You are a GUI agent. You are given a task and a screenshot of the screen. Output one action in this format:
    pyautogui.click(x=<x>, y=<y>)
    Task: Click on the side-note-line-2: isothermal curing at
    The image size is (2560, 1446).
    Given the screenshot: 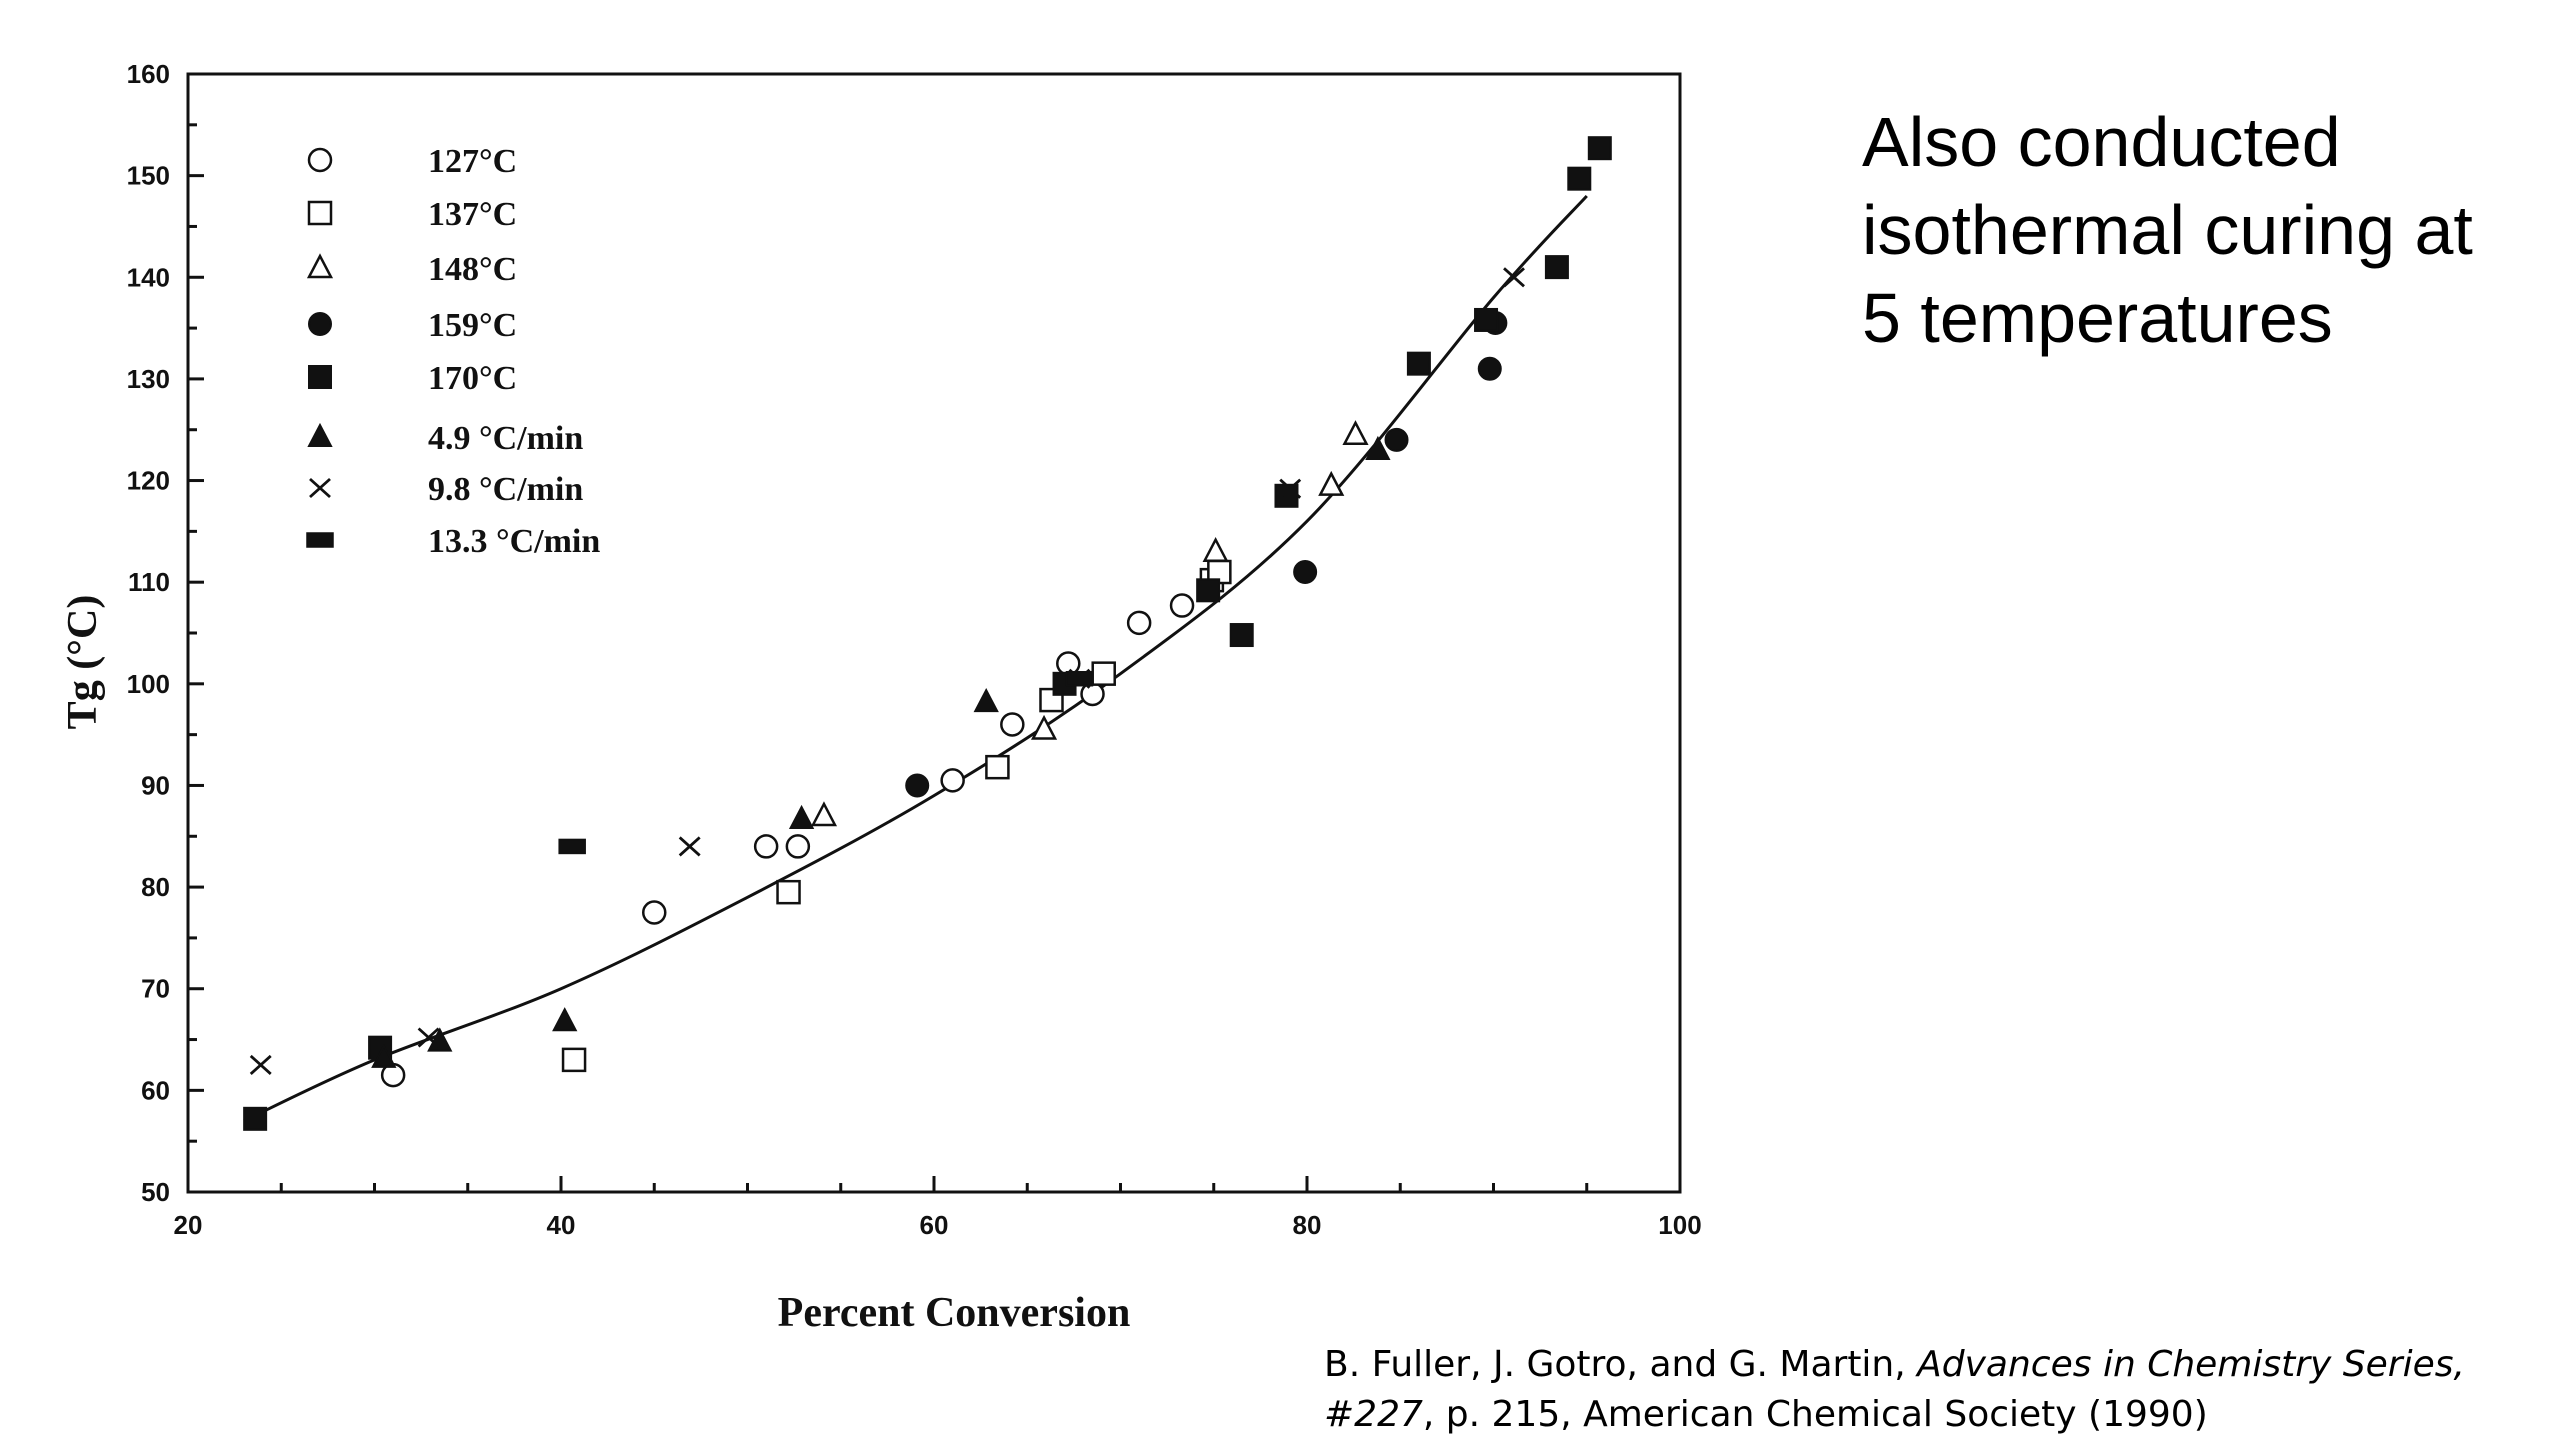 What is the action you would take?
    pyautogui.click(x=2167, y=230)
    